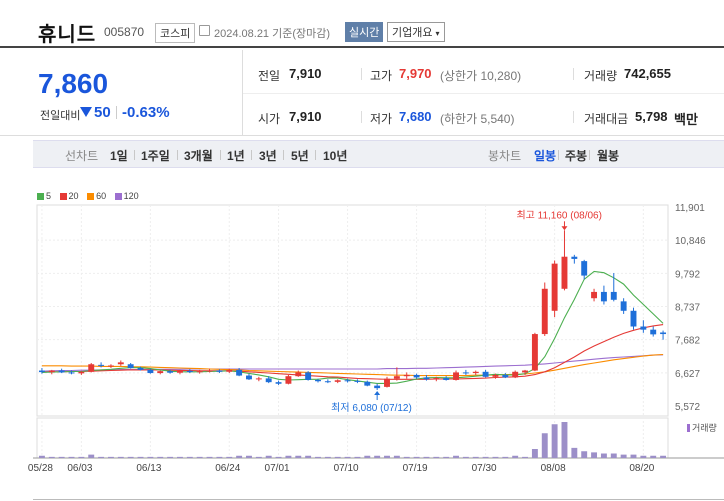 This screenshot has height=501, width=724. I want to click on ma-legend: 5 20 60 120, so click(91, 196).